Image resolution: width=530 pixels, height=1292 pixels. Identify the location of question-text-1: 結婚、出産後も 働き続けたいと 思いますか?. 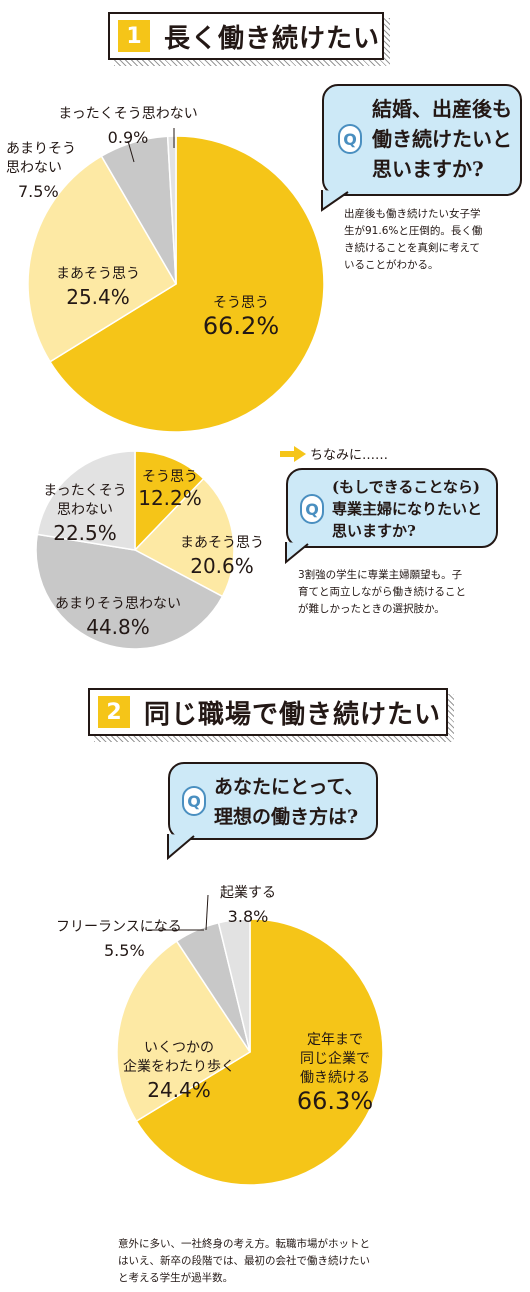
(442, 139).